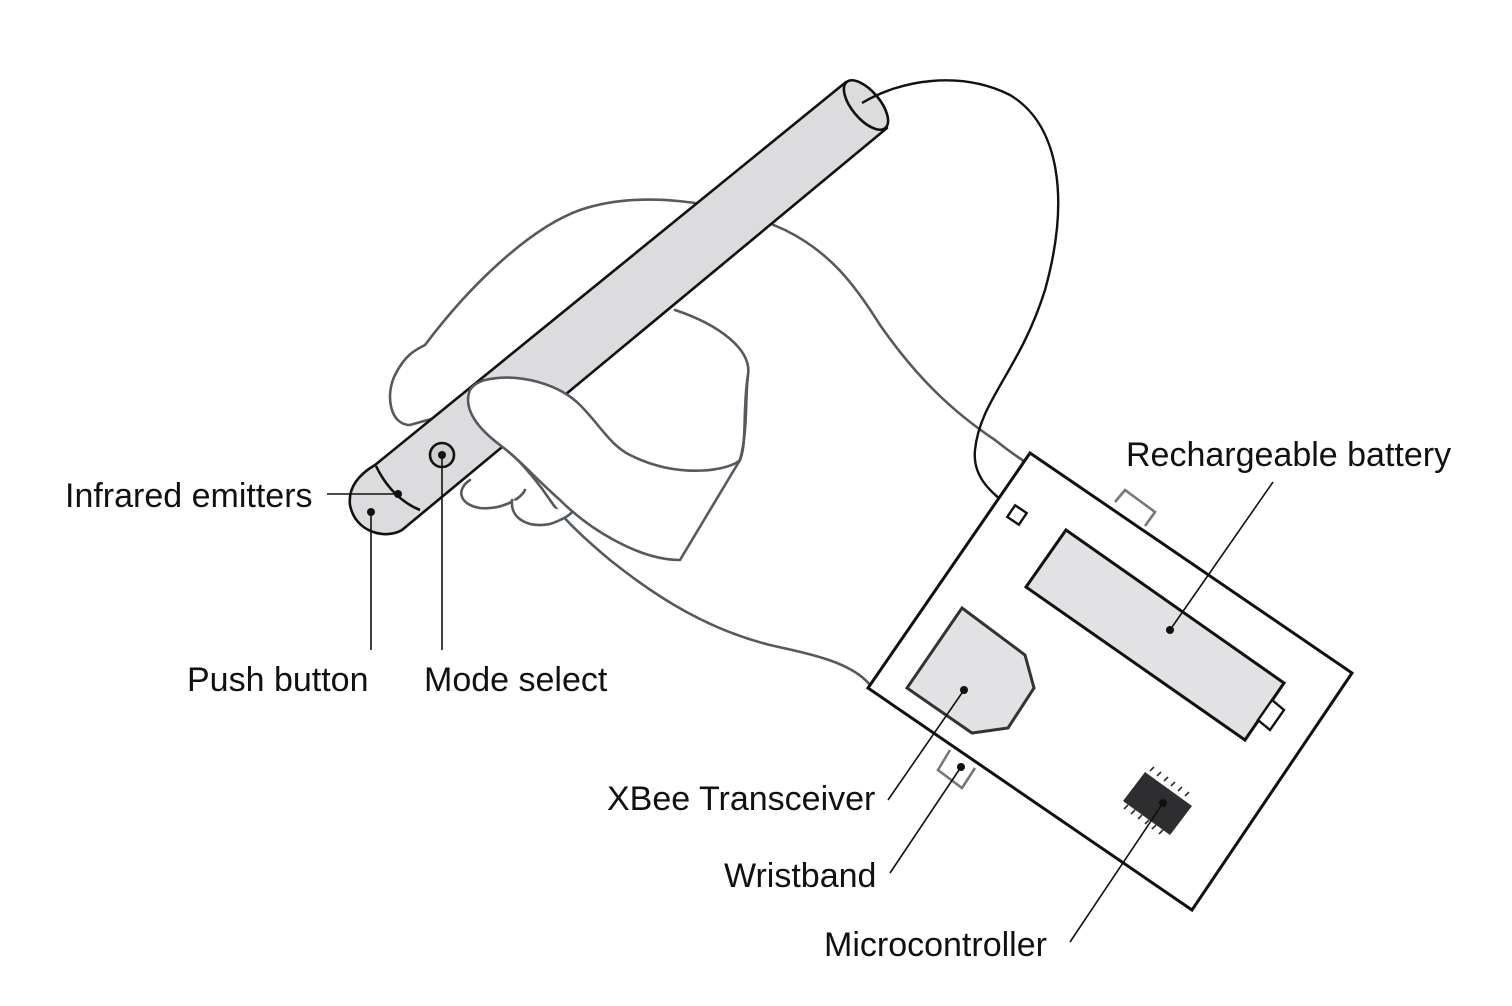  Describe the element at coordinates (925, 820) in the screenshot. I see `leader-wristband` at that location.